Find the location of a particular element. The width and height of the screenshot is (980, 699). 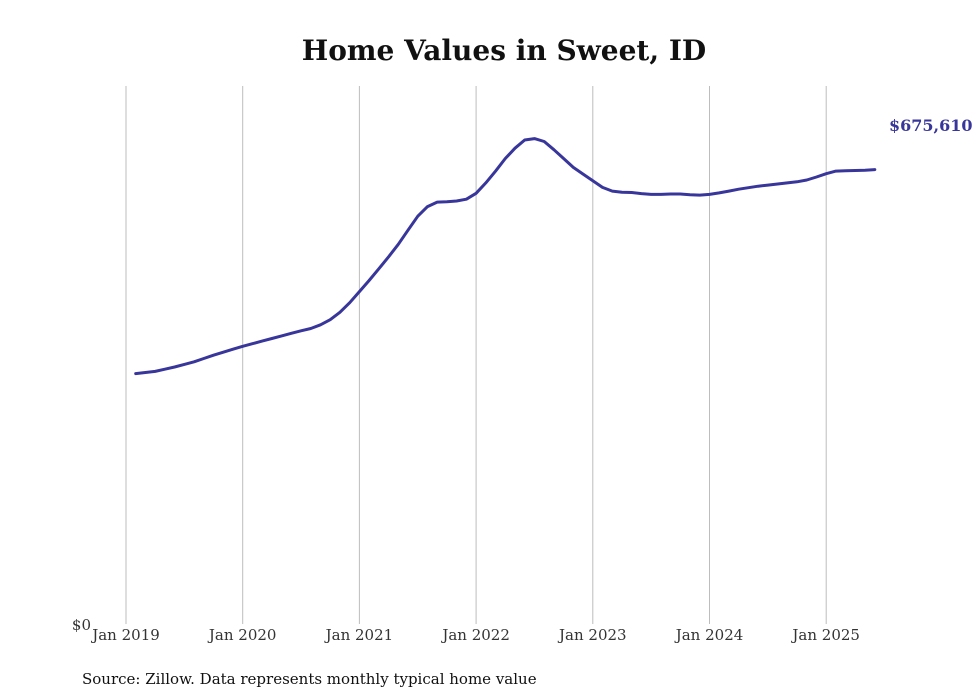

x-tick-label: Jan 2024 is located at coordinates (709, 635).